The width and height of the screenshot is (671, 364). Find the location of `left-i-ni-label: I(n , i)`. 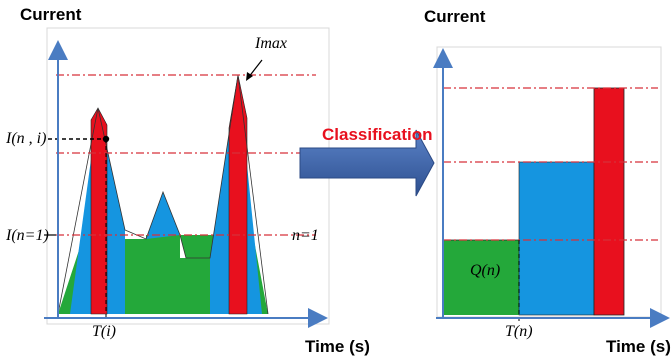

left-i-ni-label: I(n , i) is located at coordinates (25, 138).